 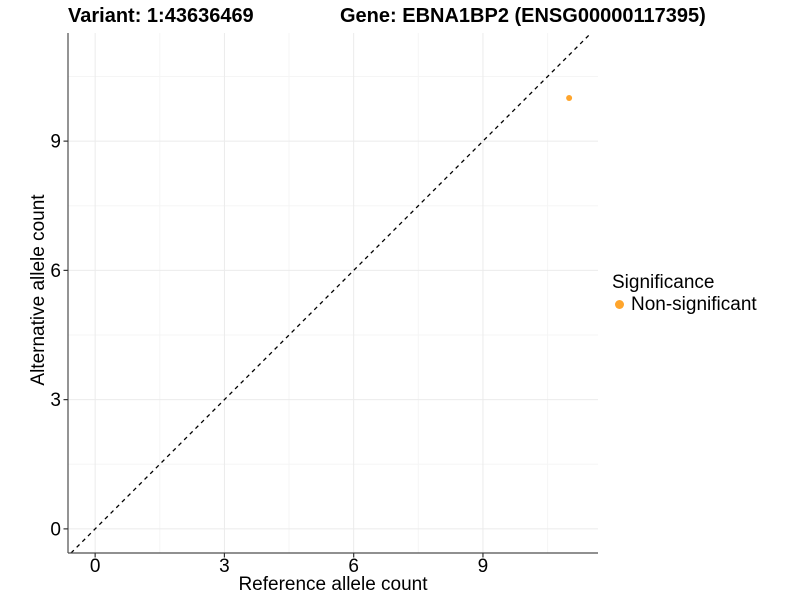 What do you see at coordinates (694, 304) in the screenshot?
I see `legend-item-label: Non-significant` at bounding box center [694, 304].